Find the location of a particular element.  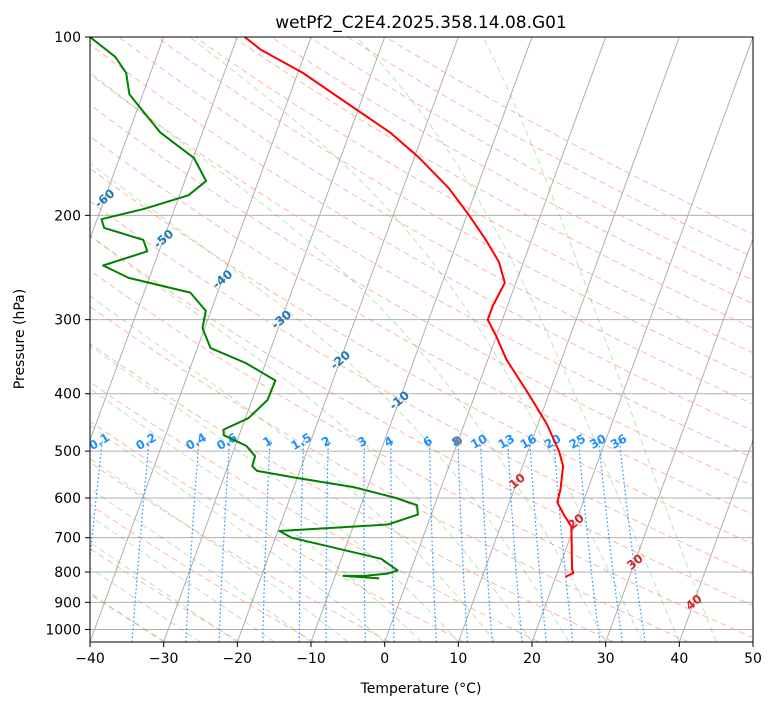

isotherm-label: -10 is located at coordinates (399, 400).